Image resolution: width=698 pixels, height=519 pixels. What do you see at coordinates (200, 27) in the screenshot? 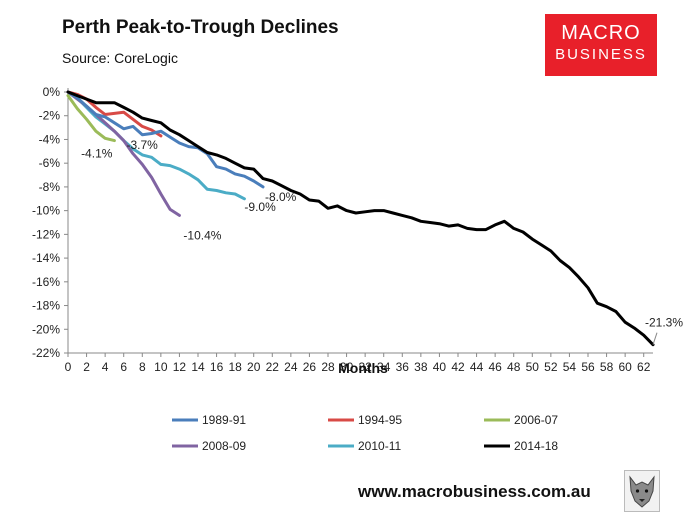
I see `chart-title: Perth Peak-to-Trough Declines` at bounding box center [200, 27].